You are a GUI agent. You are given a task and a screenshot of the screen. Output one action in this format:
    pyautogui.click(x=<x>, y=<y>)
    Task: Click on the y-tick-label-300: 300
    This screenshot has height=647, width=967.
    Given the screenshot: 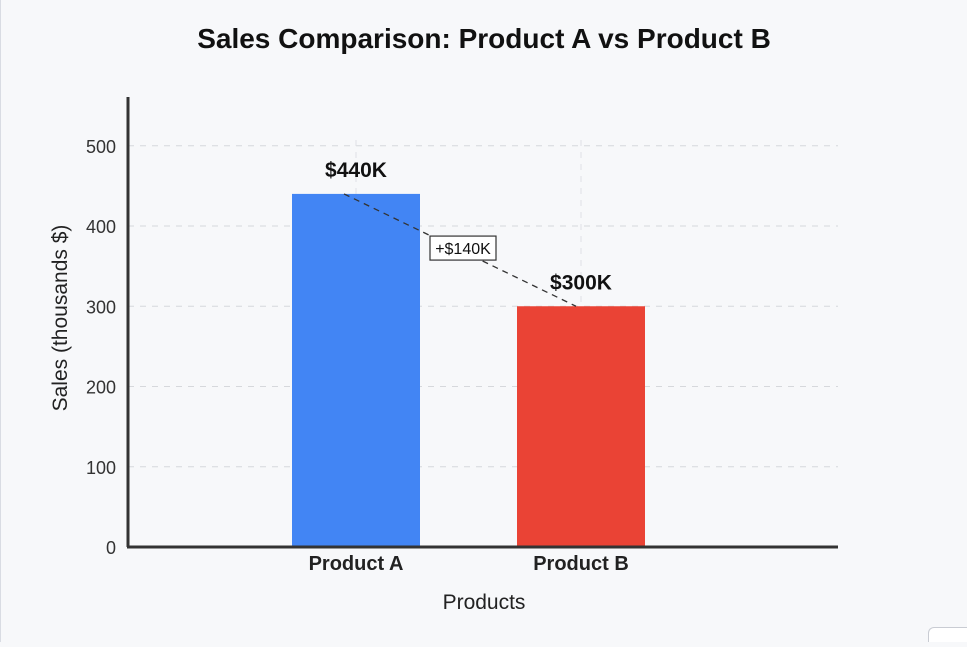 What is the action you would take?
    pyautogui.click(x=101, y=307)
    